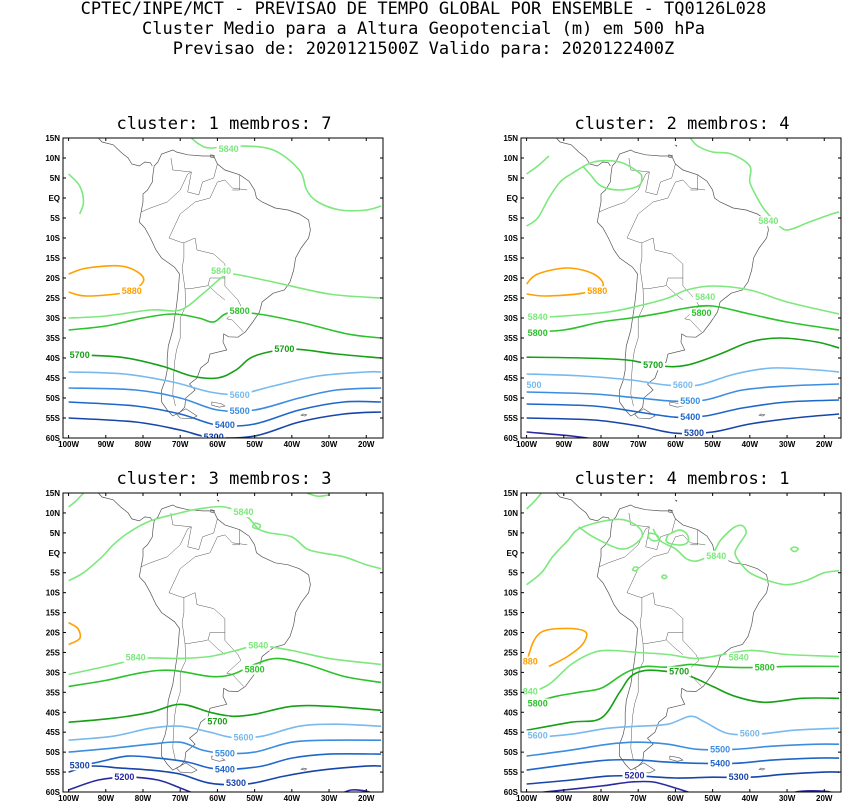  Describe the element at coordinates (106, 444) in the screenshot. I see `lon-label: 90W` at that location.